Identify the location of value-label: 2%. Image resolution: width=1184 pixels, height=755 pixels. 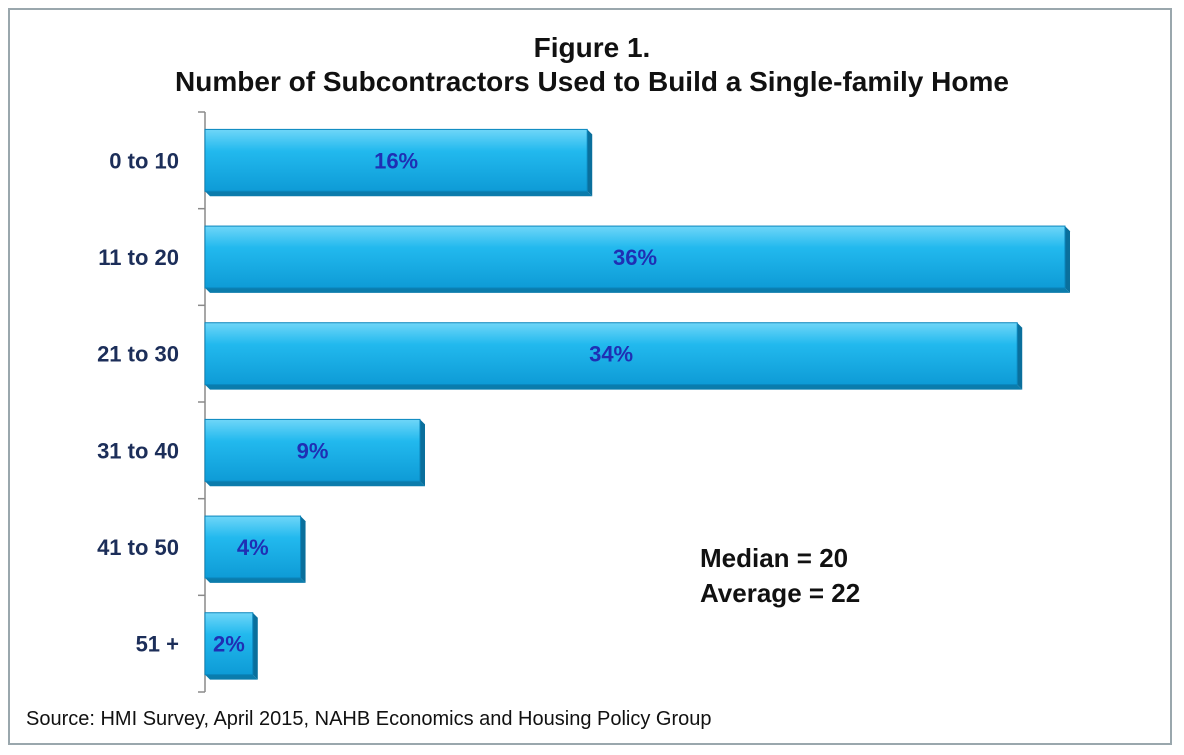
(229, 644).